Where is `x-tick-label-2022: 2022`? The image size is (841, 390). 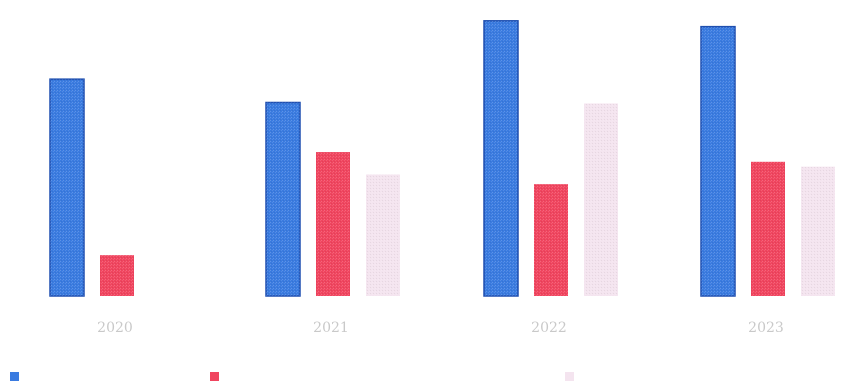 x-tick-label-2022: 2022 is located at coordinates (549, 328).